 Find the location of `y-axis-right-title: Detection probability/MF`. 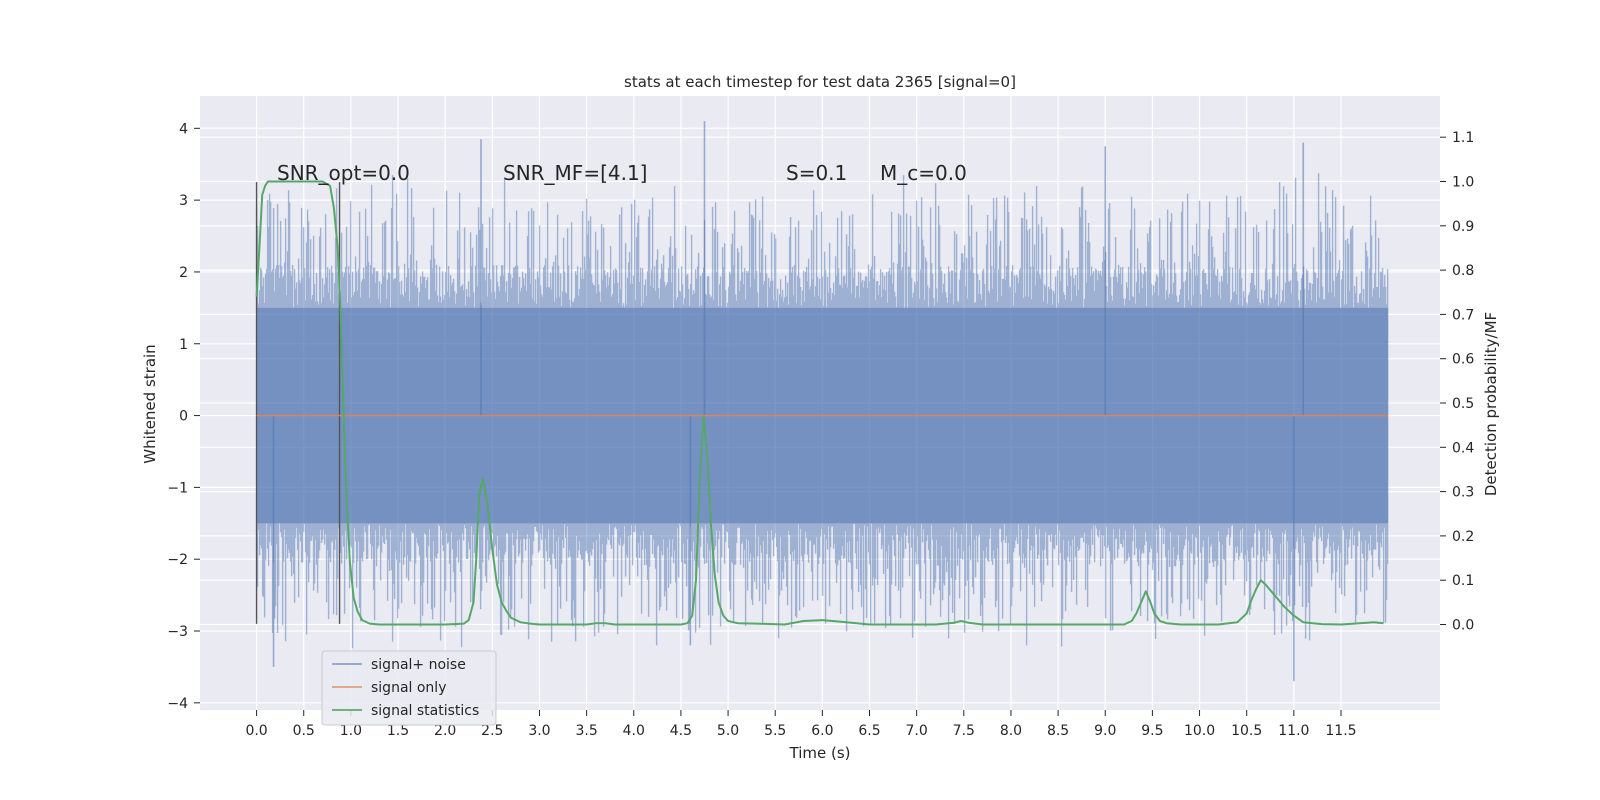

y-axis-right-title: Detection probability/MF is located at coordinates (1491, 404).